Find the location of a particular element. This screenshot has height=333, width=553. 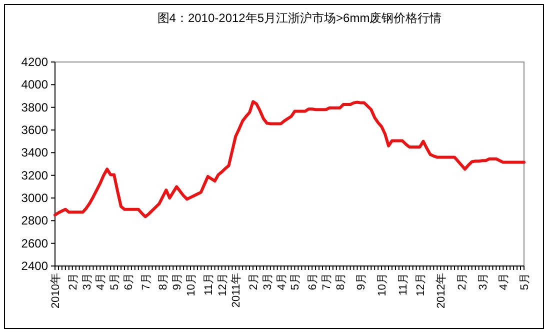

x-tick-label: 2011年 is located at coordinates (236, 290).